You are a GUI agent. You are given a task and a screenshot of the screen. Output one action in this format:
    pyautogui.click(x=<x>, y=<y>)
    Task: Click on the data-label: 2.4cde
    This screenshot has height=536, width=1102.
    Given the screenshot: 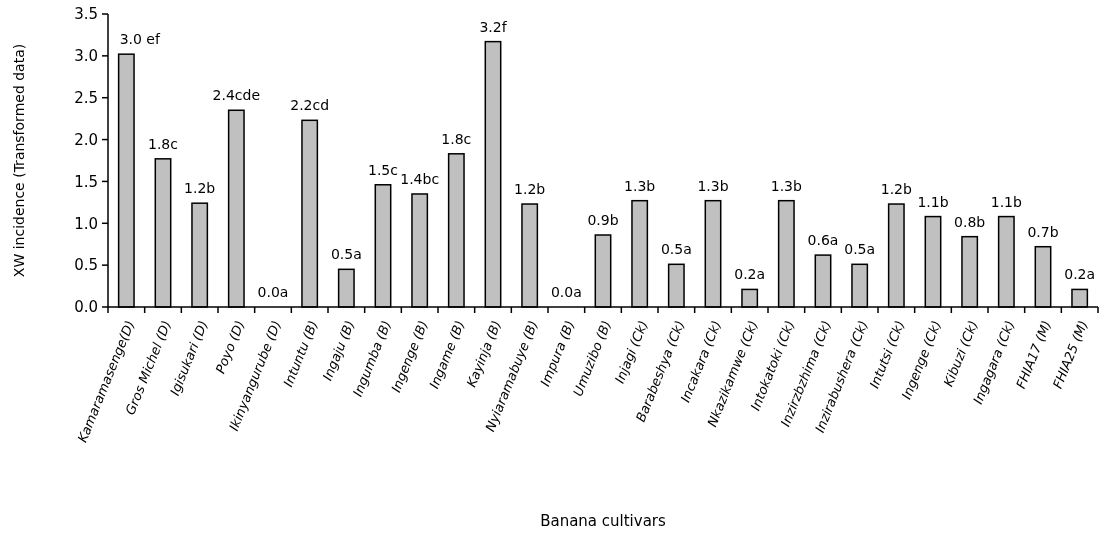 What is the action you would take?
    pyautogui.click(x=236, y=95)
    